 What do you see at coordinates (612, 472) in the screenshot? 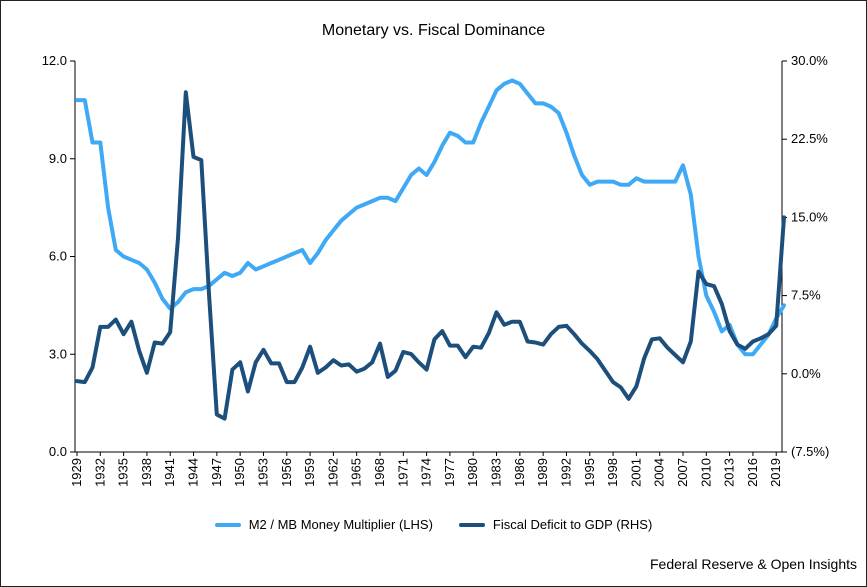
I see `x-axis-tick-label: 1998` at bounding box center [612, 472].